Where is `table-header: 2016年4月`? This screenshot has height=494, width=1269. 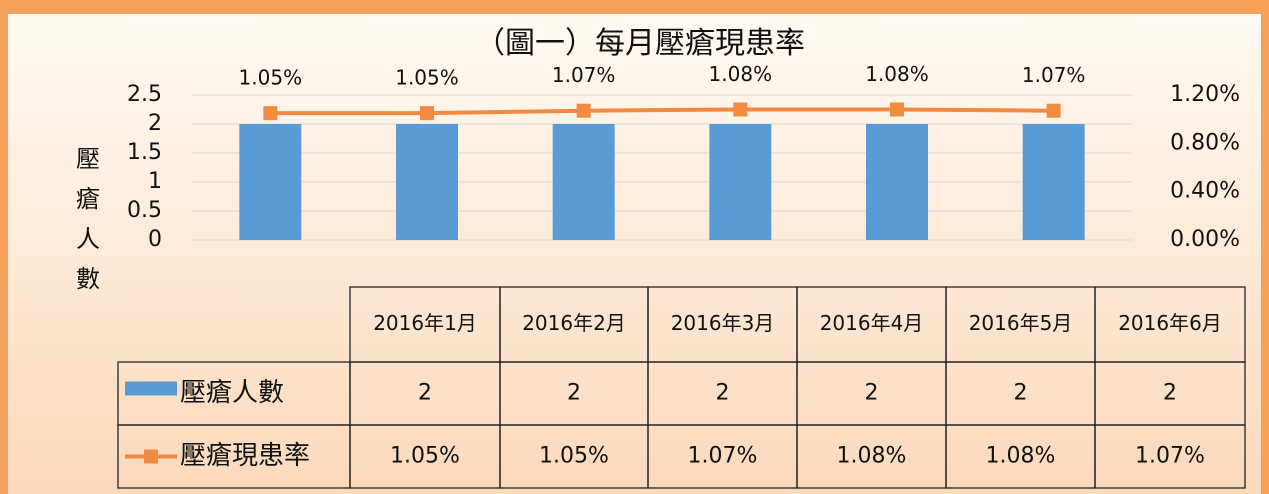
table-header: 2016年4月 is located at coordinates (872, 323).